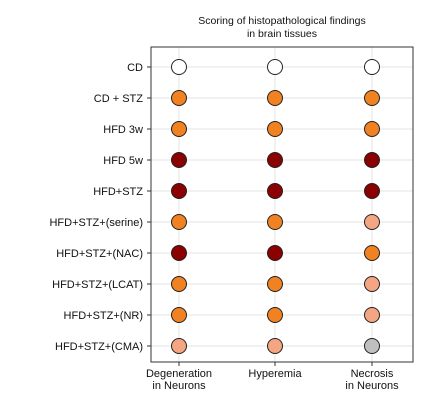 Image resolution: width=442 pixels, height=406 pixels. I want to click on row-label: HFD+STZ+(serine), so click(96, 223).